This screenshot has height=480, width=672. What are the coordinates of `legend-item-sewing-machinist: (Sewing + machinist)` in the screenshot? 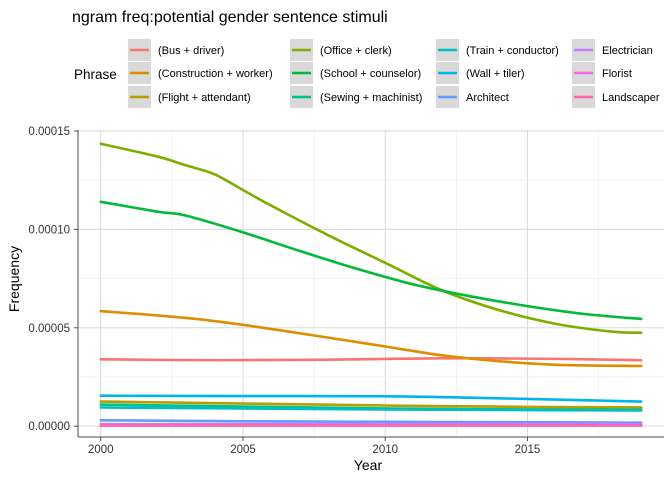 It's located at (356, 97).